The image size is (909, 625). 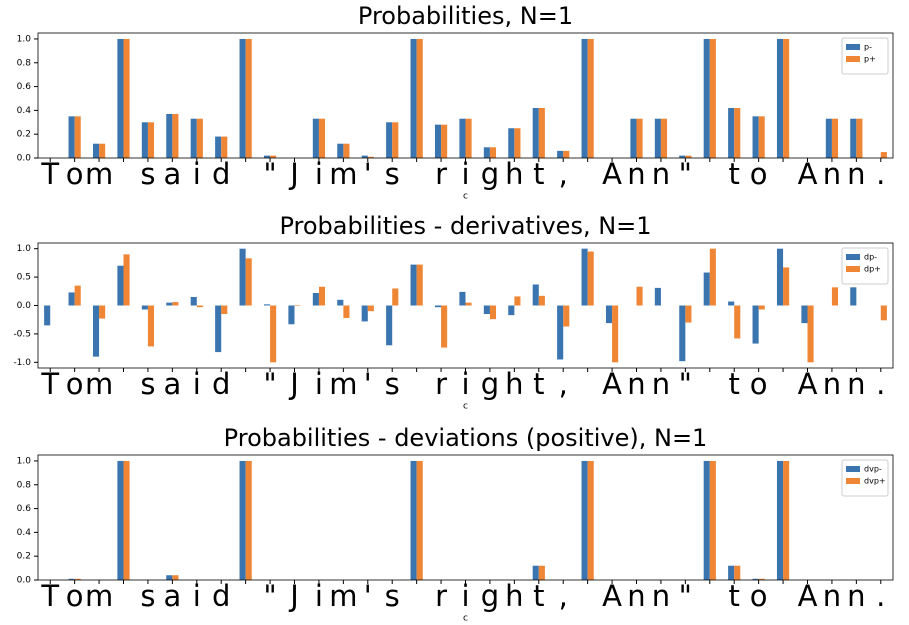 What do you see at coordinates (514, 384) in the screenshot?
I see `x-tick-label: h` at bounding box center [514, 384].